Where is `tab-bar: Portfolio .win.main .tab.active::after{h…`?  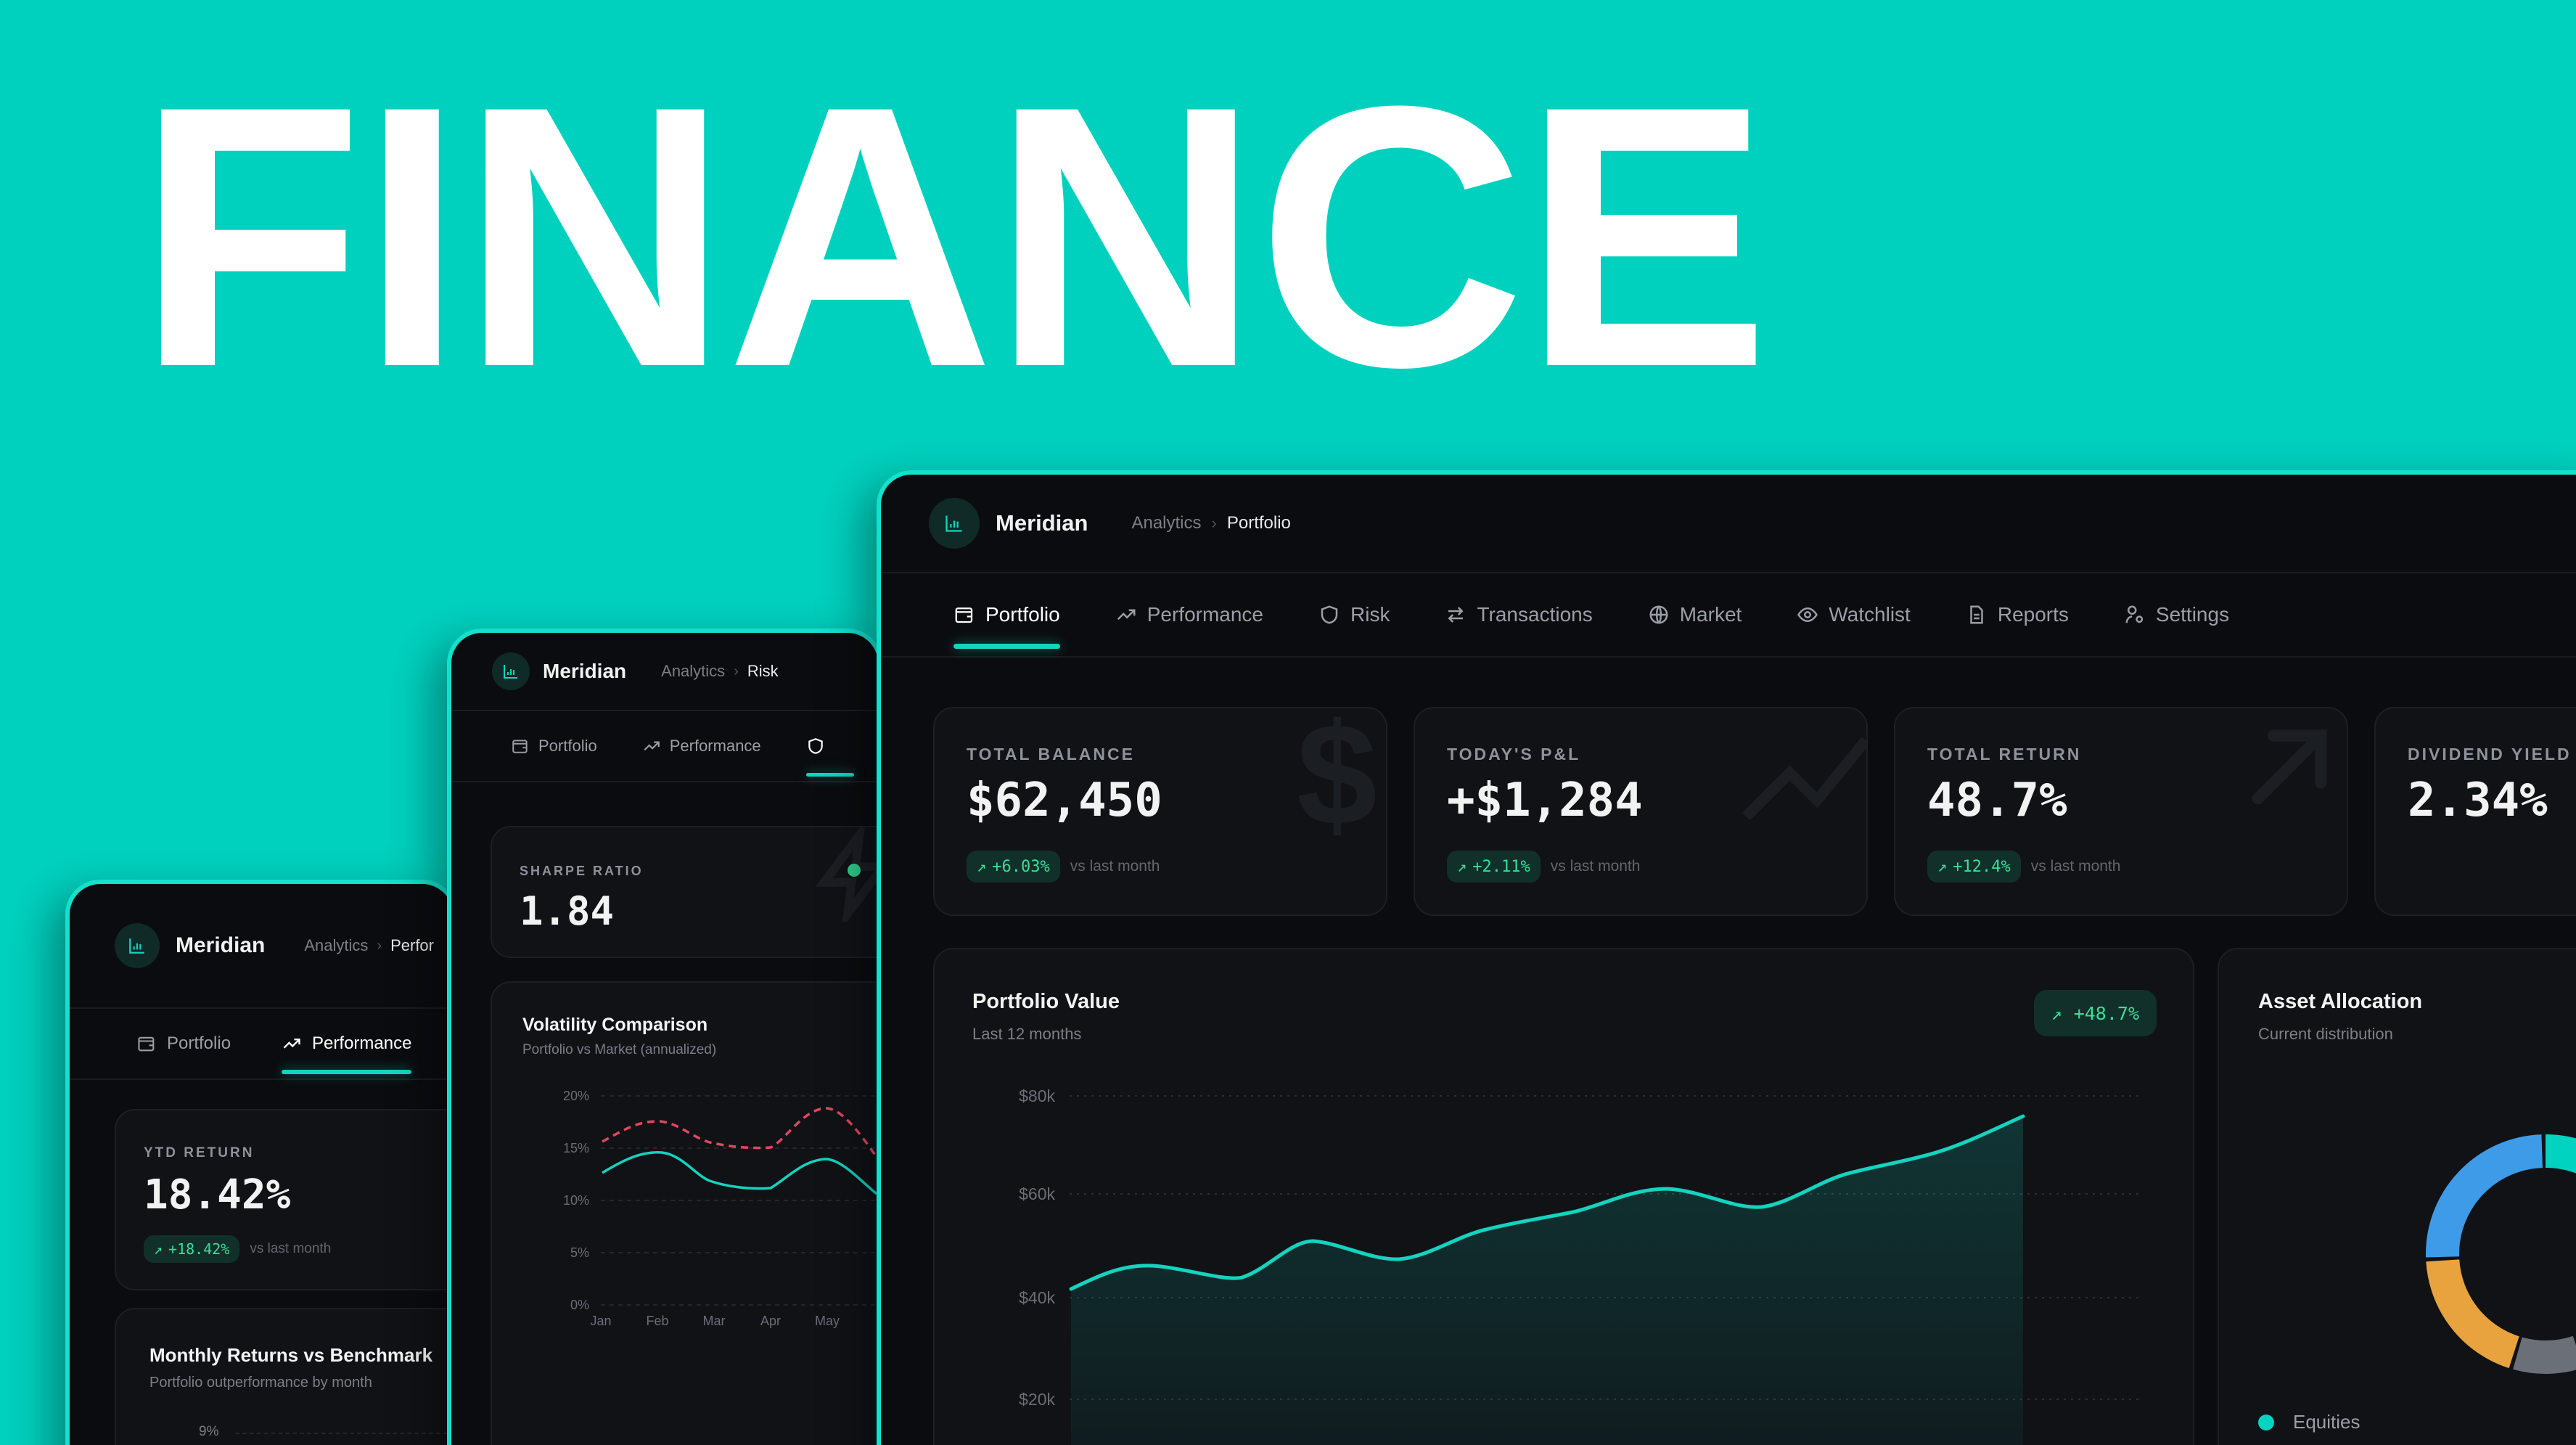
tab-bar: Portfolio .win.main .tab.active::after{h… is located at coordinates (1728, 615).